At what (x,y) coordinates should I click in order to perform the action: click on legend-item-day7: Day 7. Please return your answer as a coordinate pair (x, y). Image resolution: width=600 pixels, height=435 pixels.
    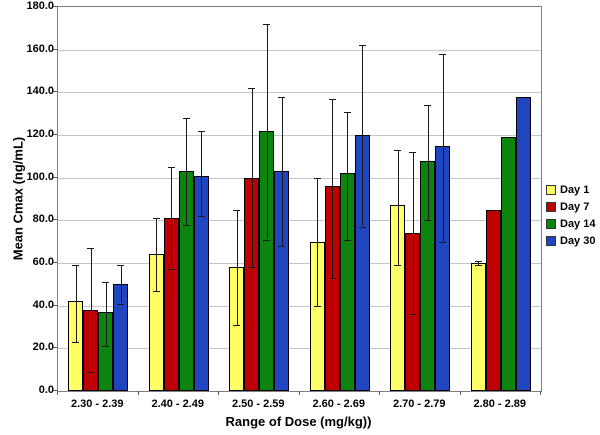
    Looking at the image, I should click on (570, 207).